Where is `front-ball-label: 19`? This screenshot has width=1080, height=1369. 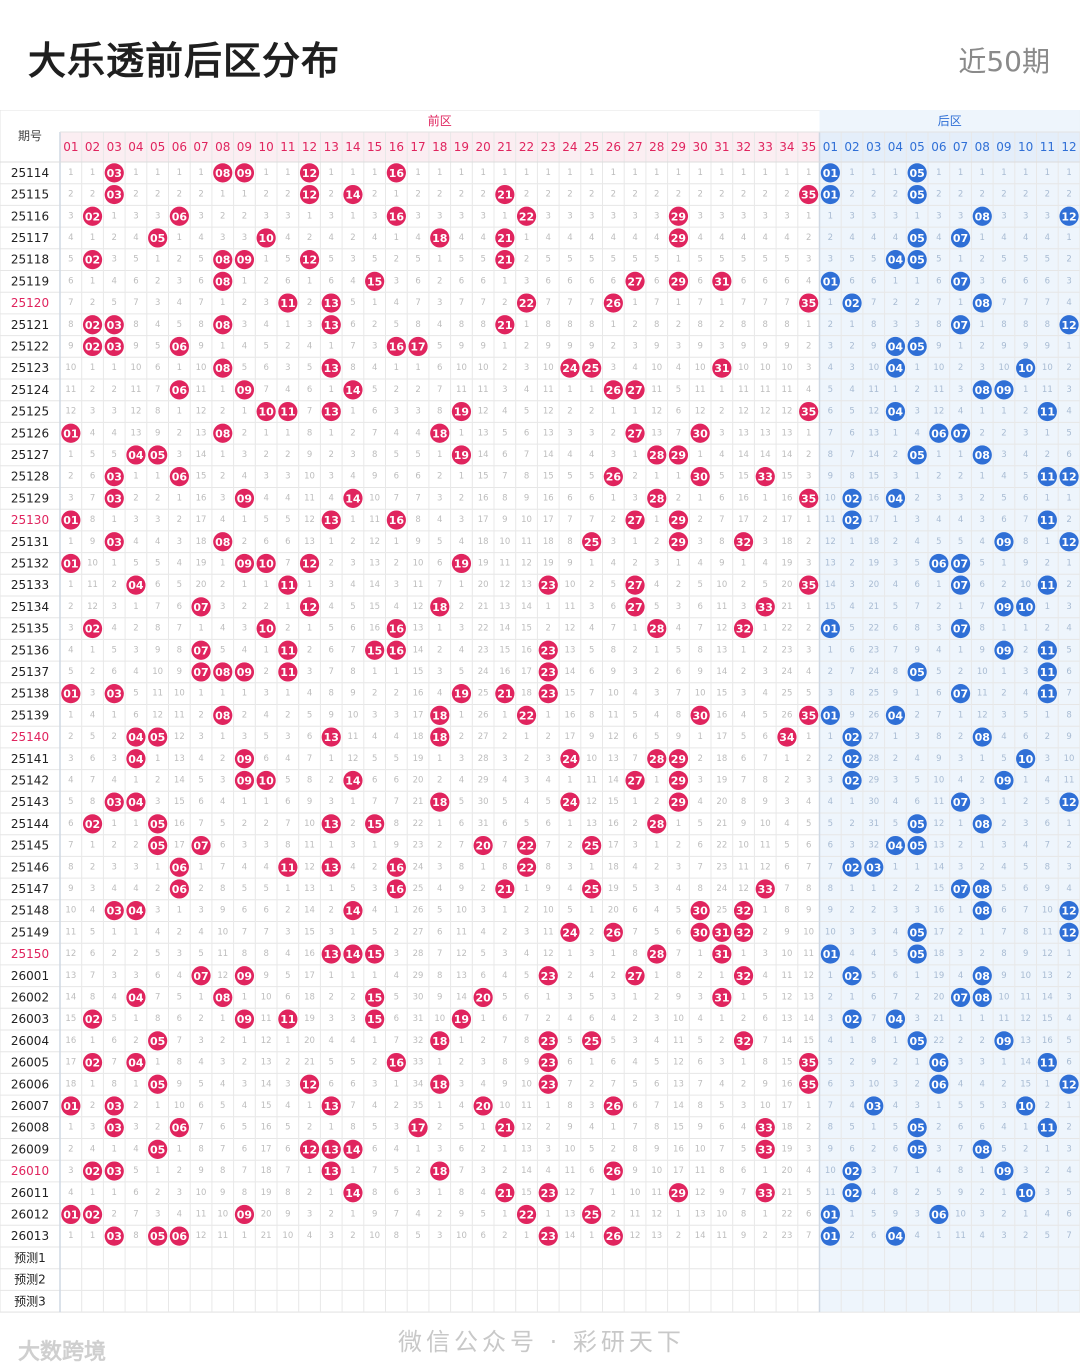
front-ball-label: 19 is located at coordinates (461, 1019).